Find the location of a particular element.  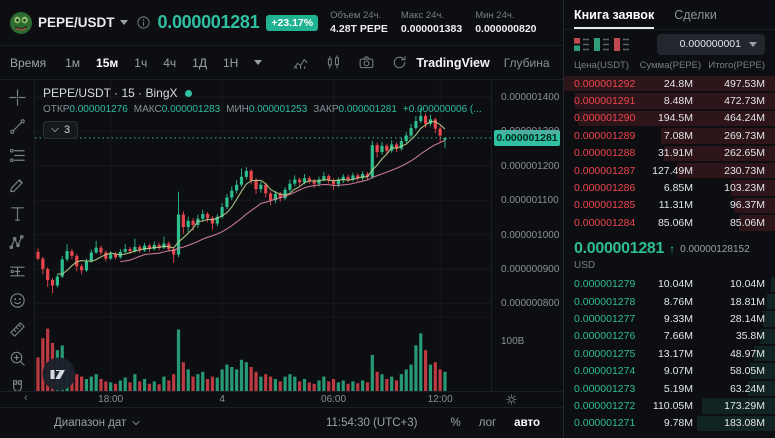

indicators-collapse-button: 3 is located at coordinates (61, 130).